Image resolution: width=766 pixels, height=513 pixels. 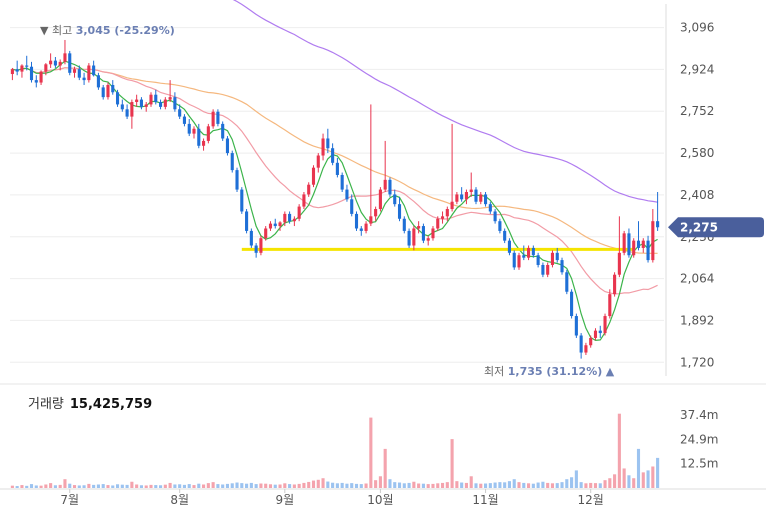 I want to click on price-tick-label: 1,720, so click(x=697, y=362).